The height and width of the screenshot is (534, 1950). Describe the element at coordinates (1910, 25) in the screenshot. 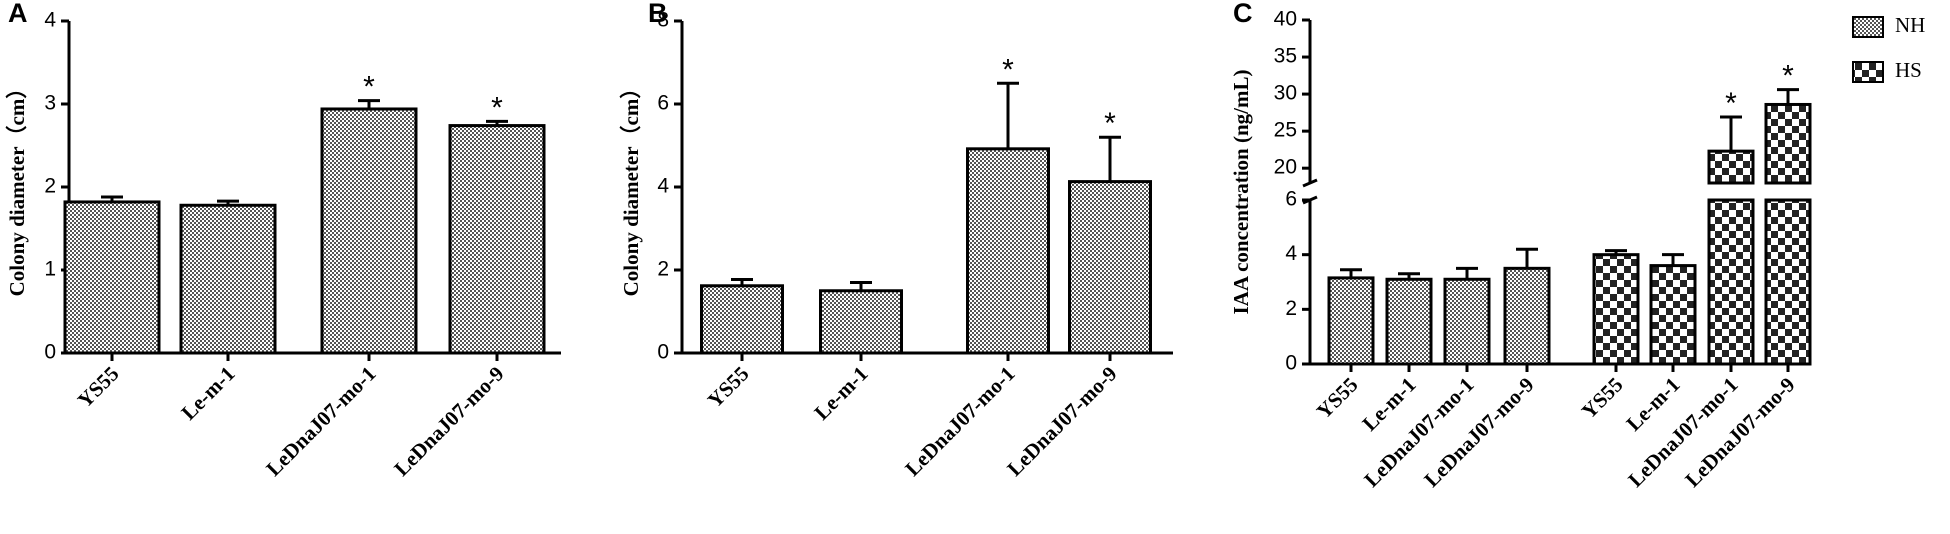

I see `legend-label: NH` at that location.